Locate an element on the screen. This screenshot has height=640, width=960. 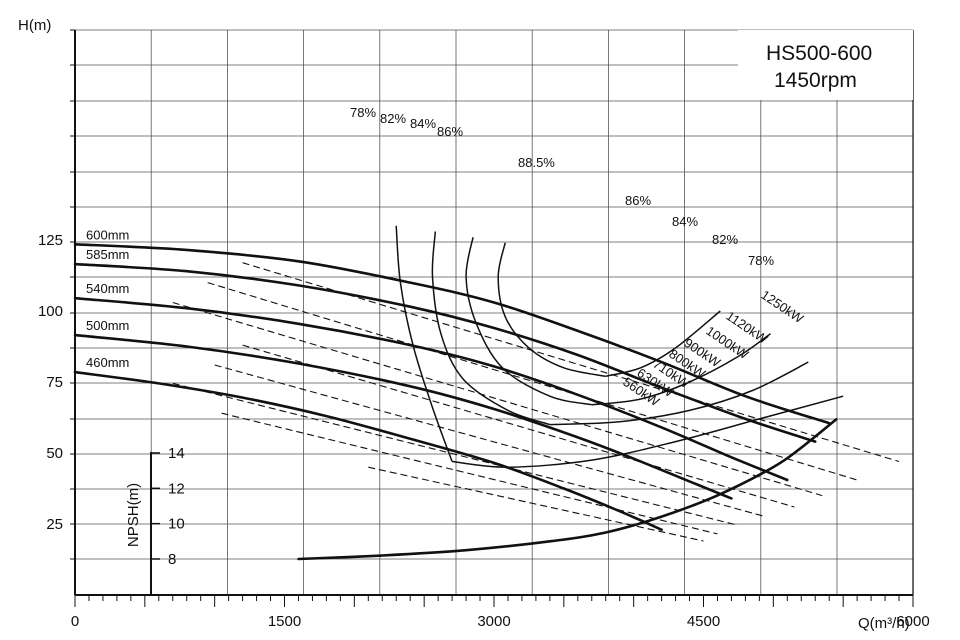
npsh-tick-label: 10 is located at coordinates (176, 524).